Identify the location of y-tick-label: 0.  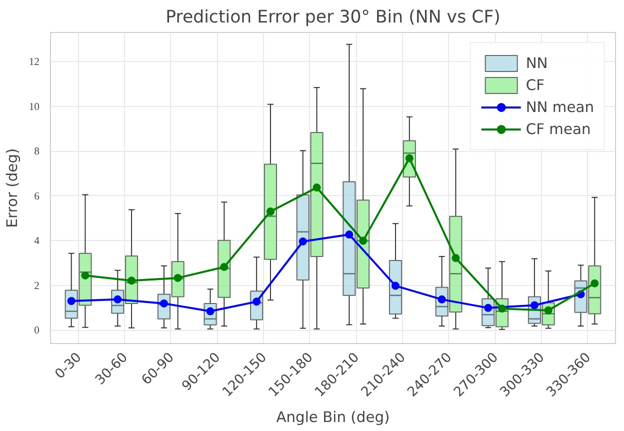
(37, 331).